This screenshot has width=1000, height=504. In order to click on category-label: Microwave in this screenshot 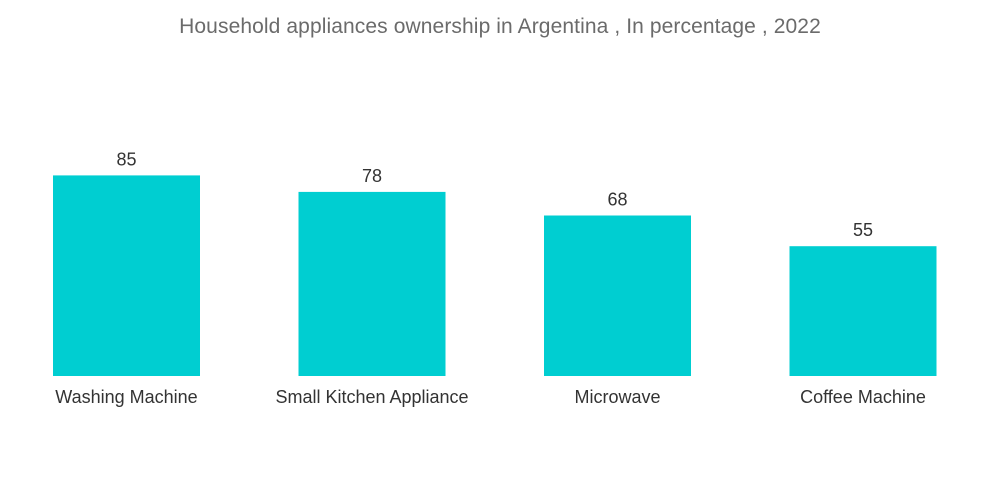, I will do `click(617, 397)`.